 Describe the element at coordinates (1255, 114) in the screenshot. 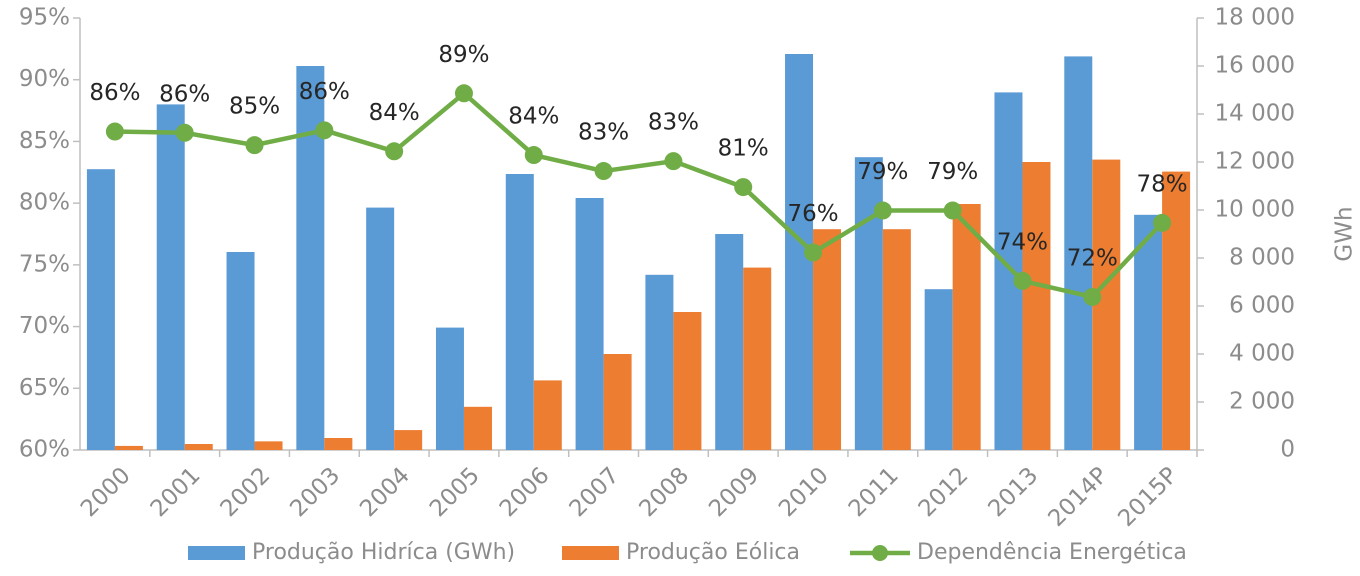

I see `y2-tick-label: 14 000` at that location.